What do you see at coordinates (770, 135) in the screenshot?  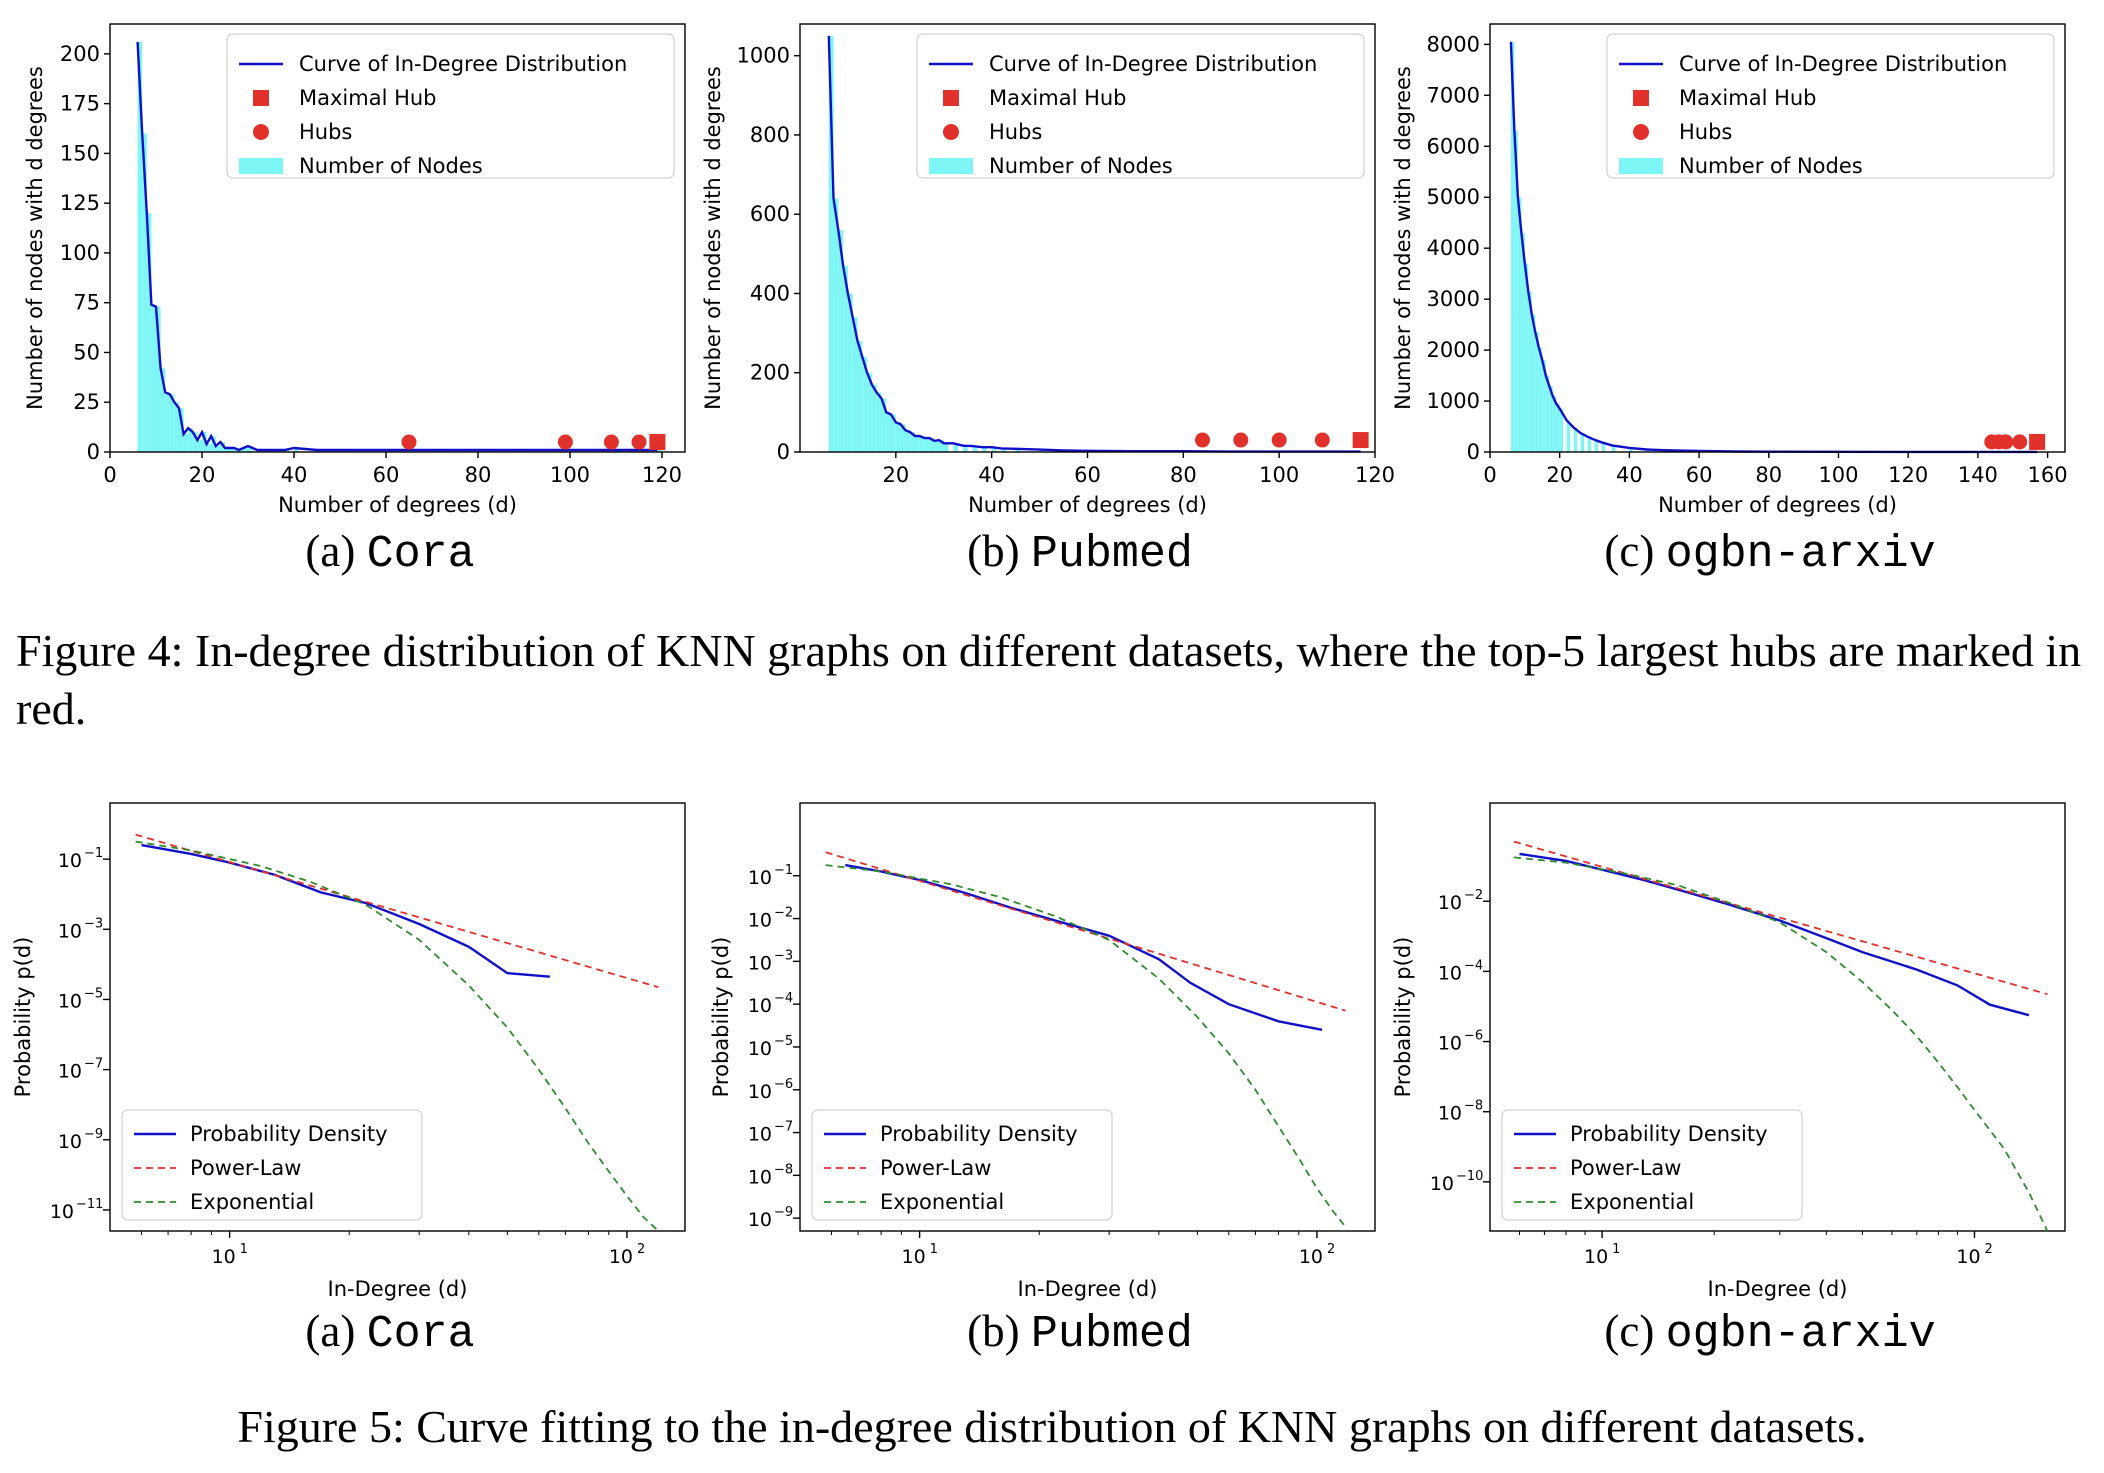 I see `y-tick-label: 800` at bounding box center [770, 135].